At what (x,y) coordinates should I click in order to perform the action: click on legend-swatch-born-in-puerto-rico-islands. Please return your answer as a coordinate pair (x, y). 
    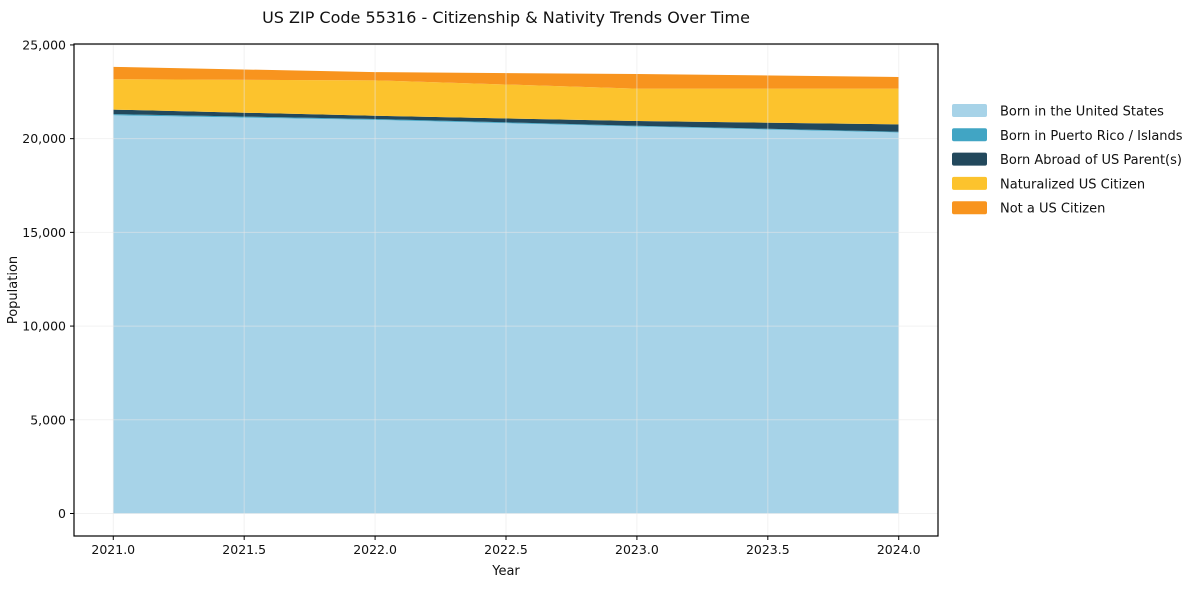
    Looking at the image, I should click on (969, 135).